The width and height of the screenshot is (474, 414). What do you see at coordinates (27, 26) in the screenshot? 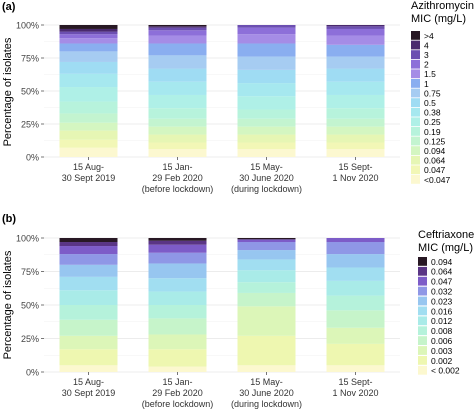
I see `y-tick-label: 100%` at bounding box center [27, 26].